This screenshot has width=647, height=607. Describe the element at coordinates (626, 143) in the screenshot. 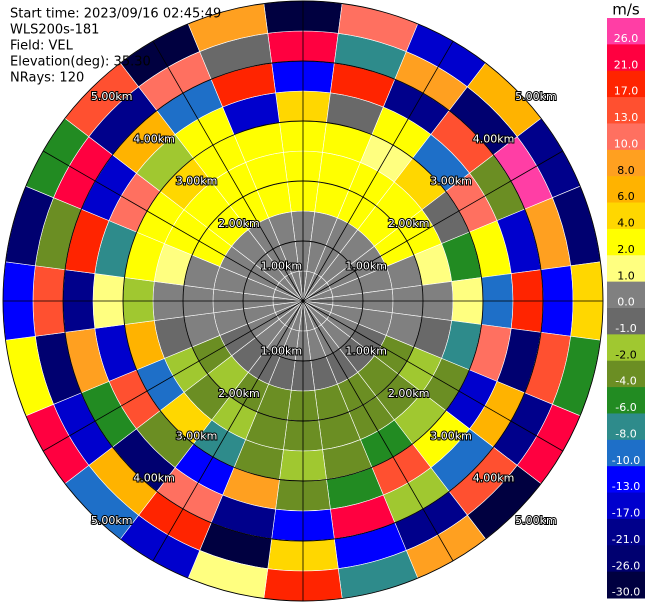

I see `colorbar-tick-label: 10.0` at that location.